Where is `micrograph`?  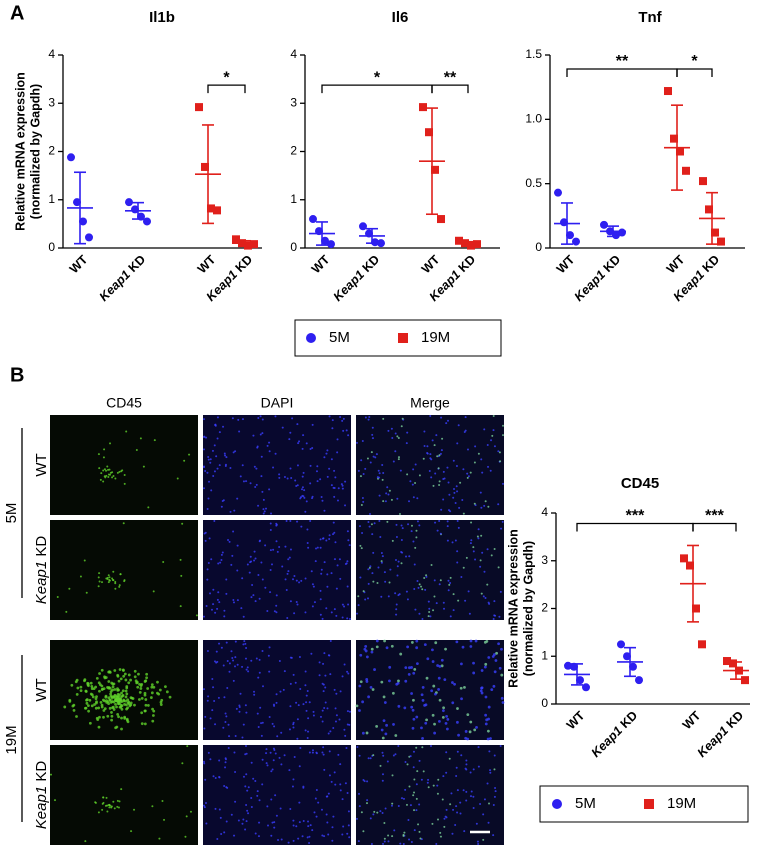
micrograph is located at coordinates (124, 570).